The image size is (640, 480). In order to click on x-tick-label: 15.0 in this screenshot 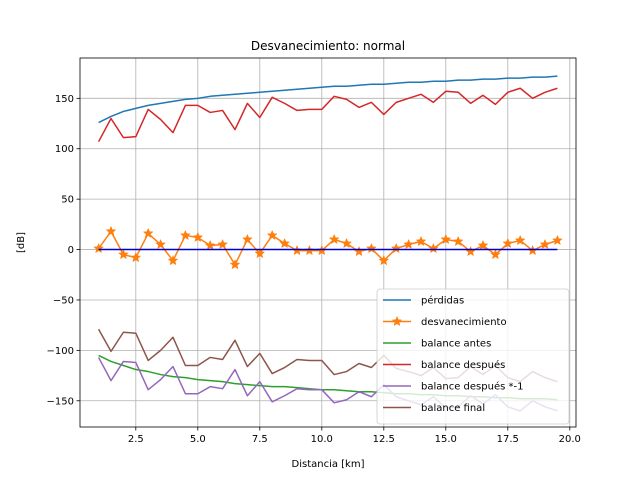, I will do `click(446, 439)`.